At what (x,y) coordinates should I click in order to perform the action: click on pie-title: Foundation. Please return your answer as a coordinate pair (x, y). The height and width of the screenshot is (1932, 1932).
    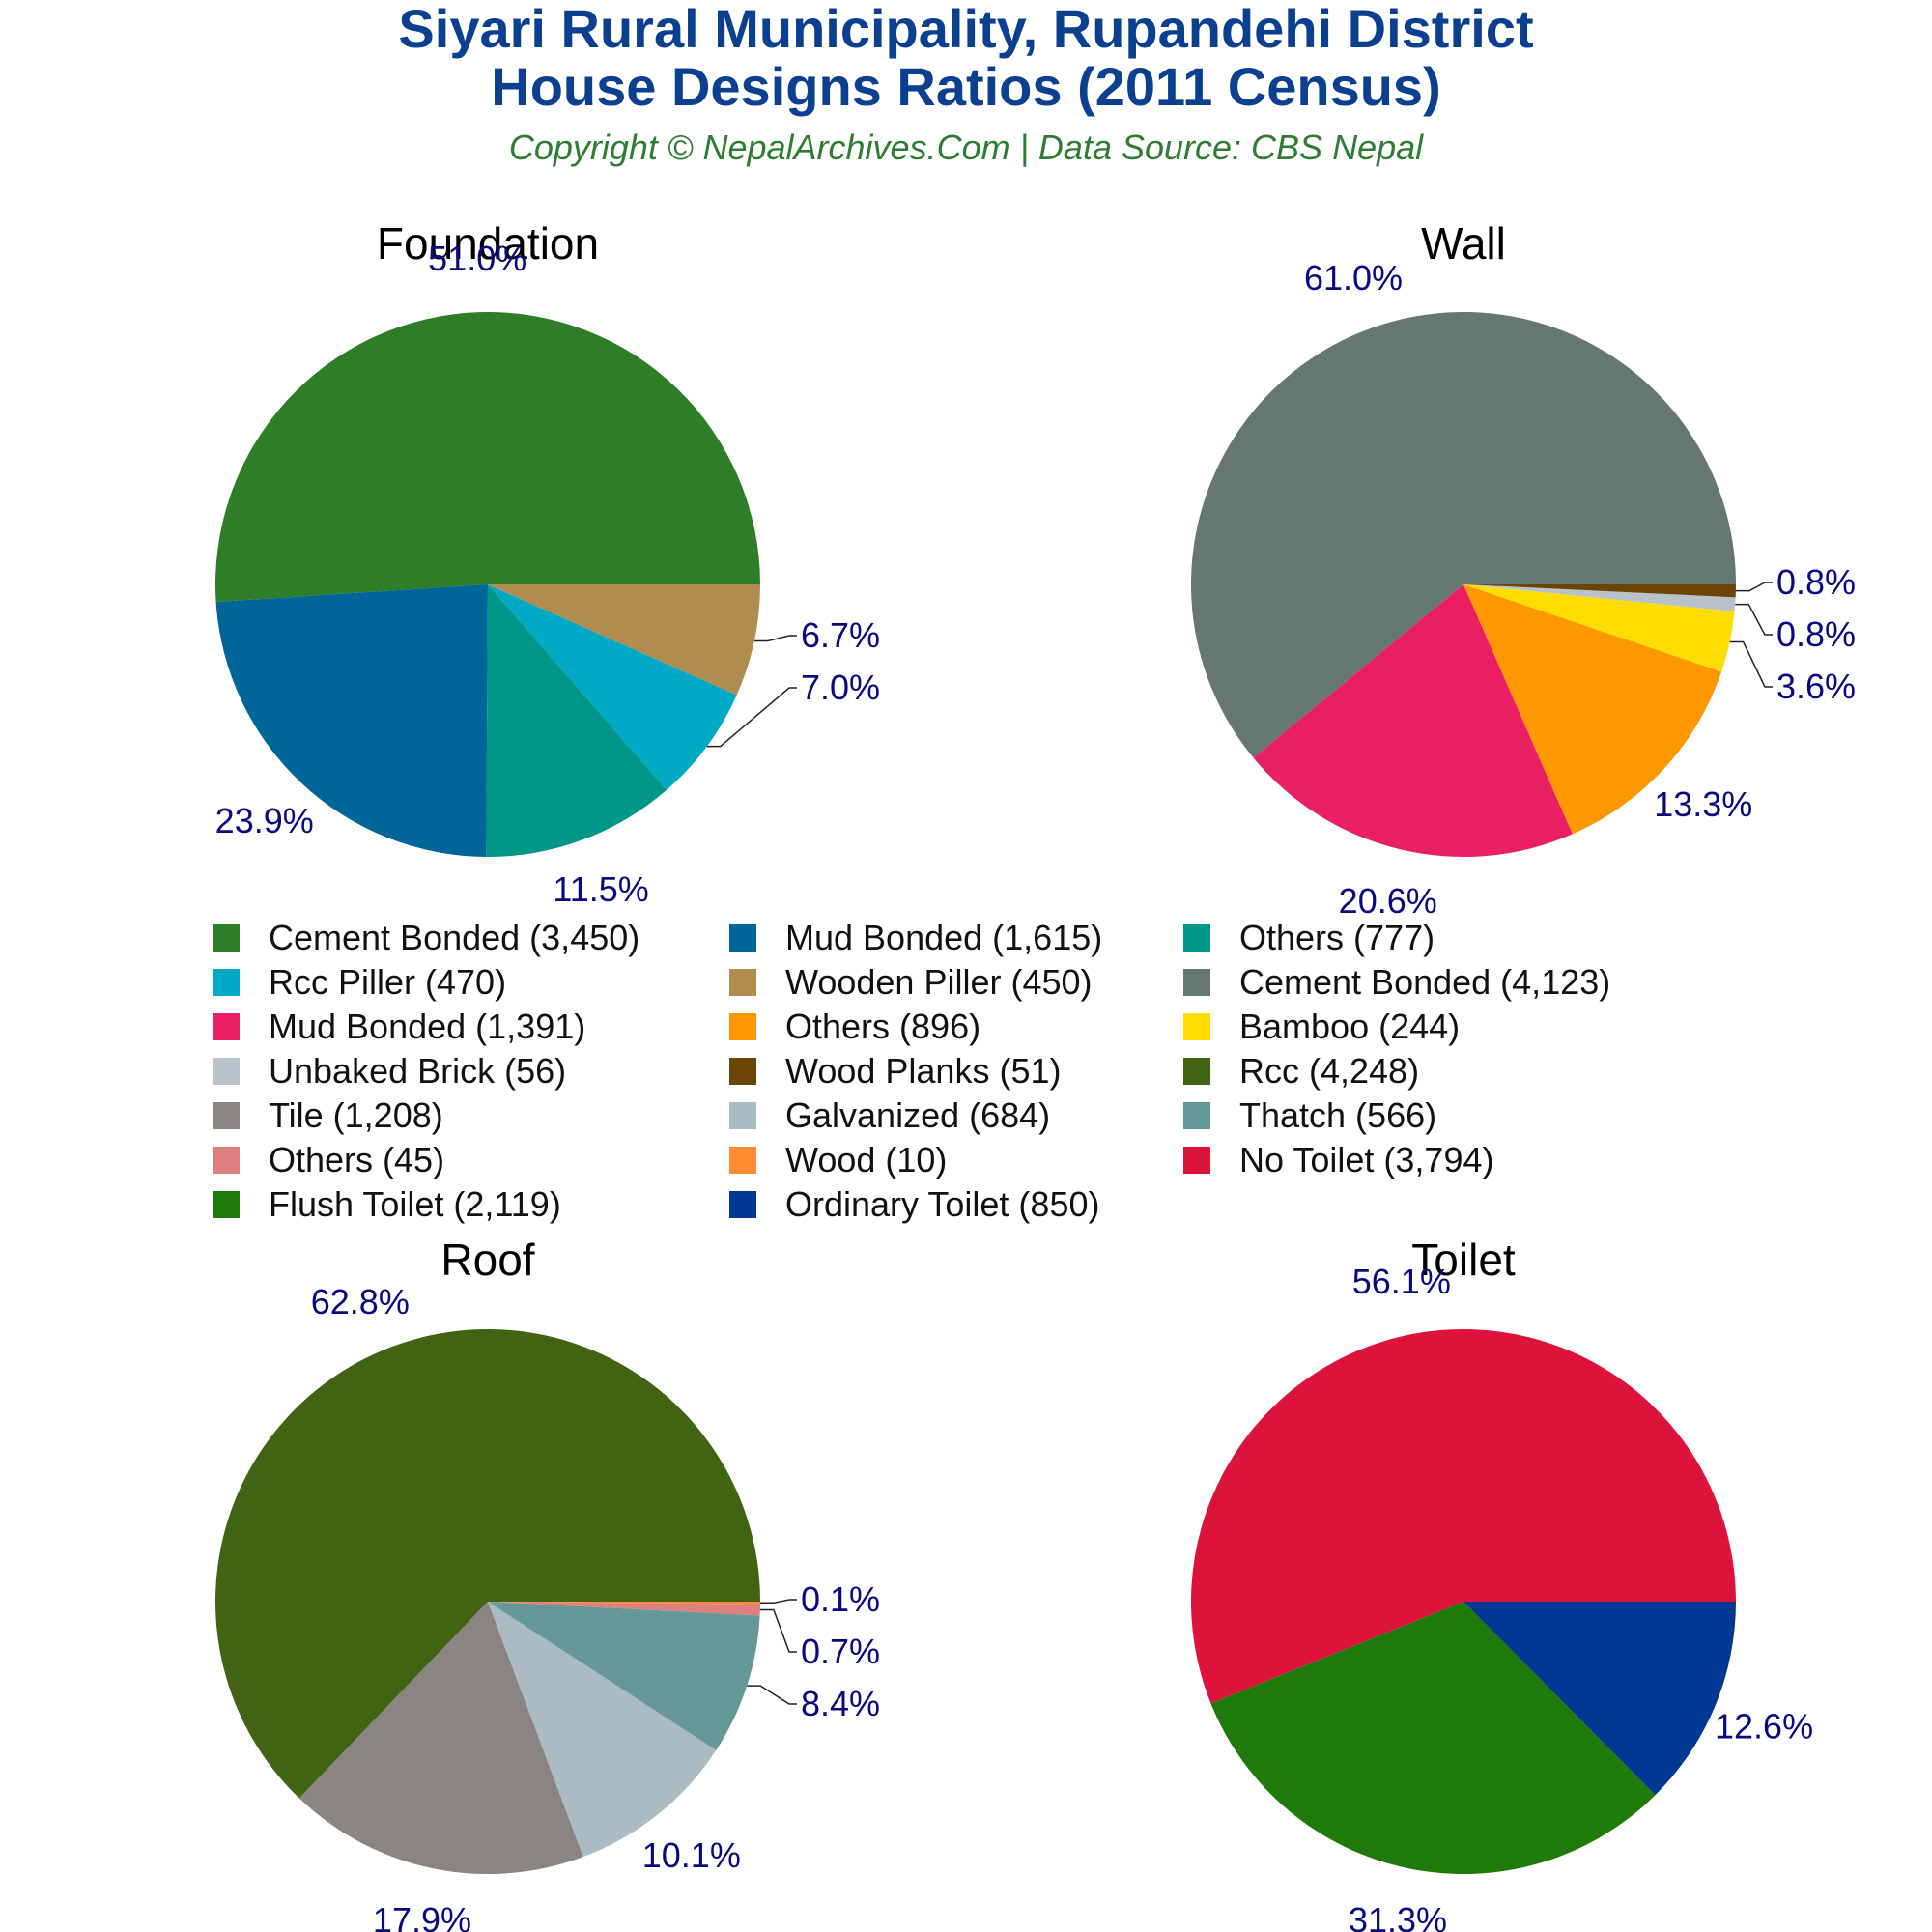
    Looking at the image, I should click on (488, 243).